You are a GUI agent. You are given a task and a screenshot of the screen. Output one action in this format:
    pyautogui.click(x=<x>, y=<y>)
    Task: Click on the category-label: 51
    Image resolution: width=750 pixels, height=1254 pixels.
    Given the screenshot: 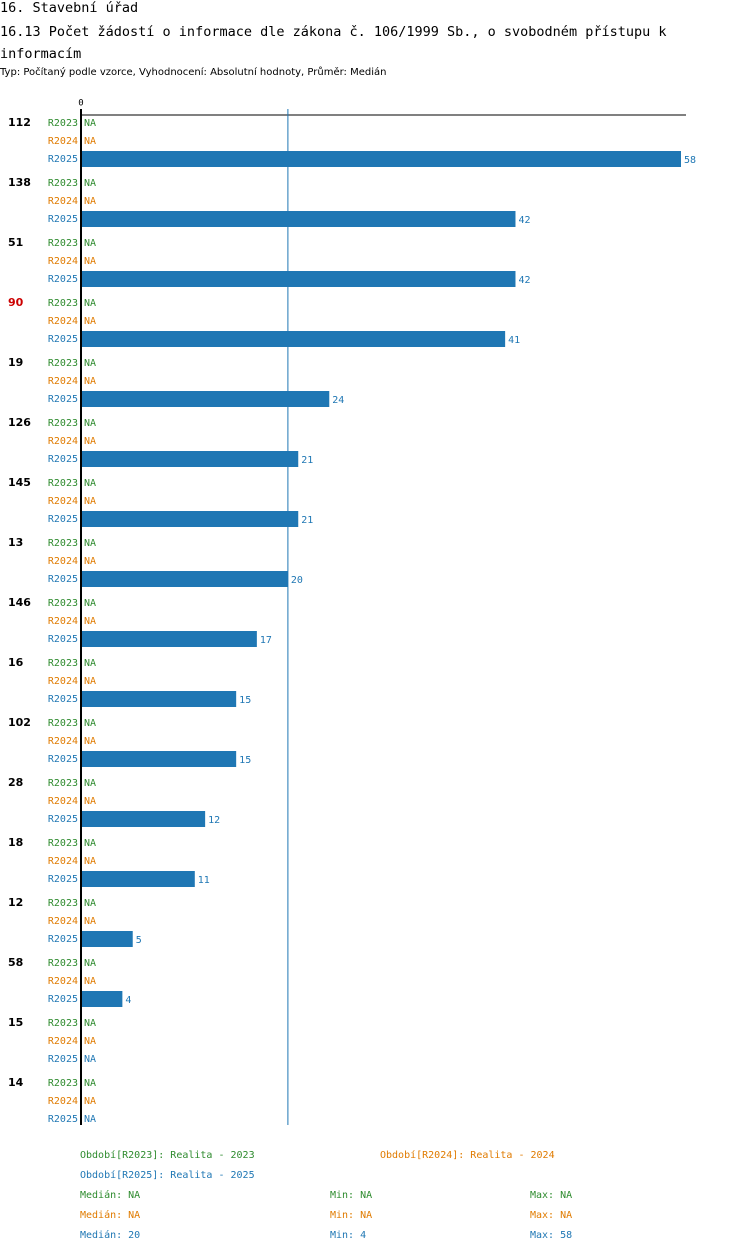 What is the action you would take?
    pyautogui.click(x=15, y=242)
    